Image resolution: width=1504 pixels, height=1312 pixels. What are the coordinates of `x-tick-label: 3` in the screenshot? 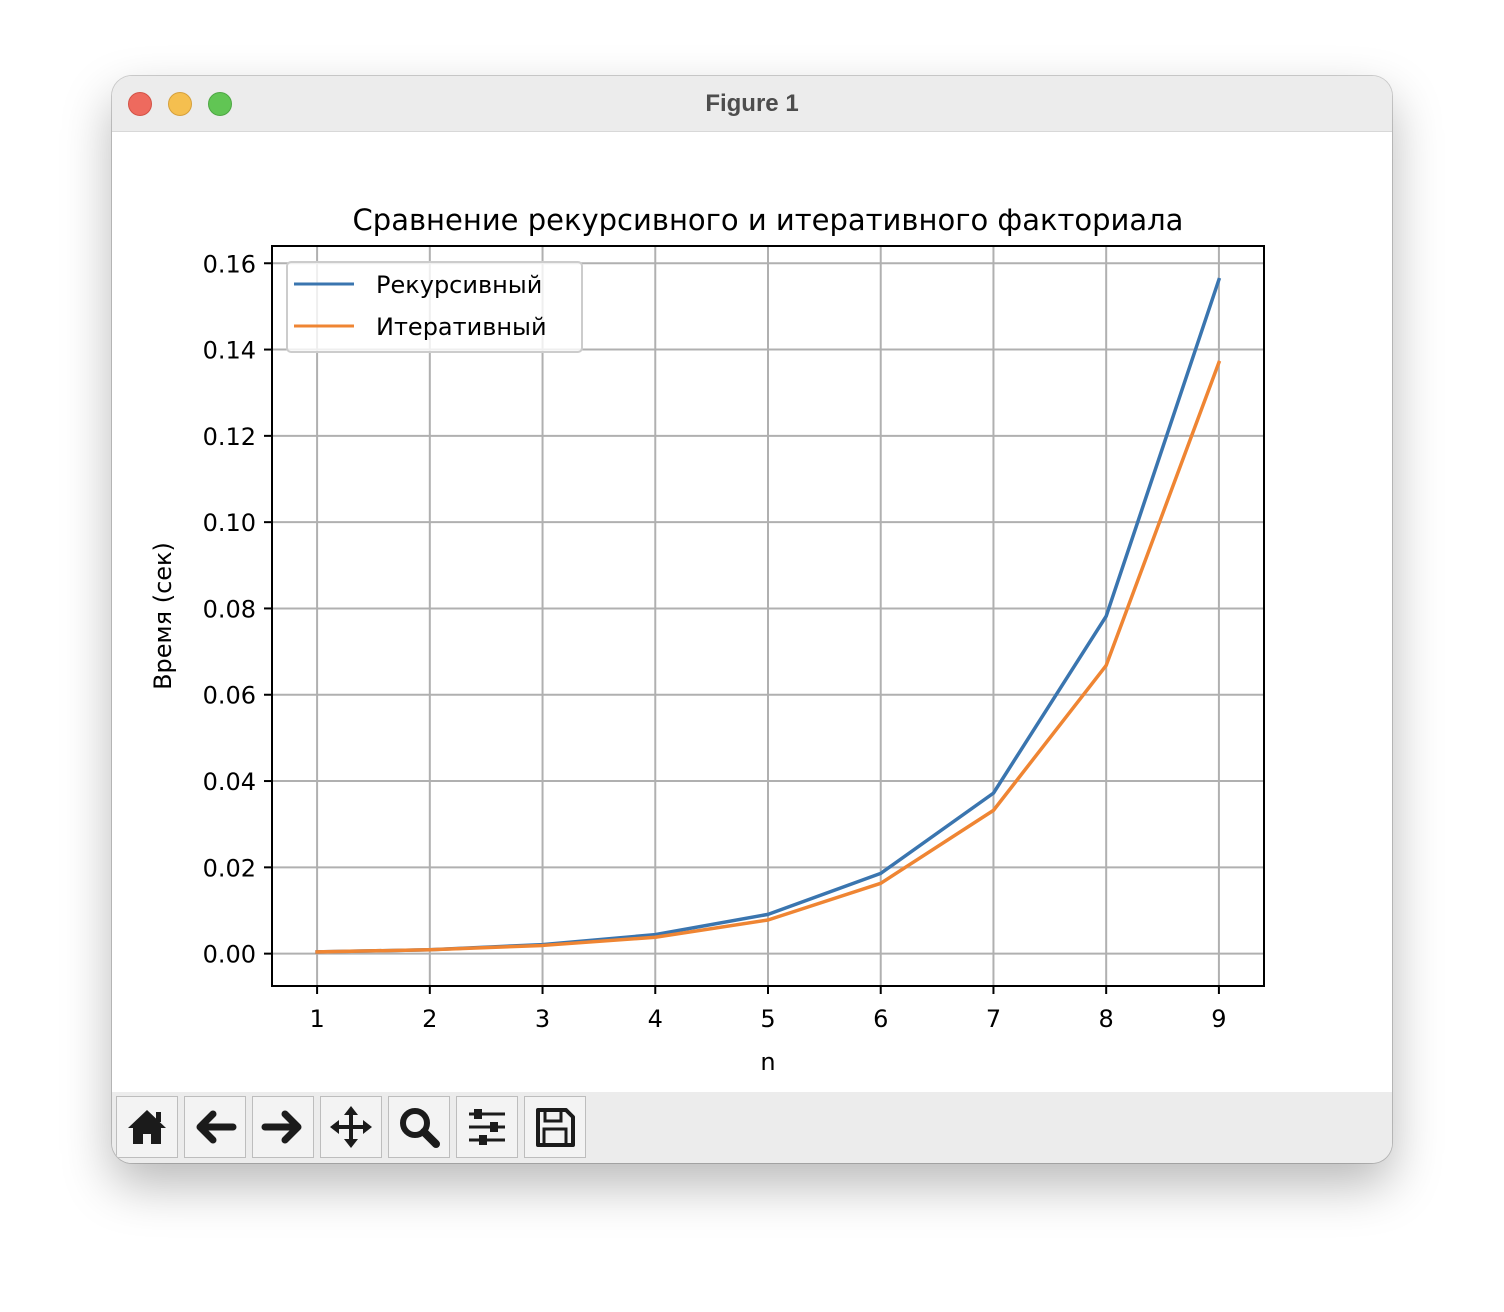 It's located at (542, 1019).